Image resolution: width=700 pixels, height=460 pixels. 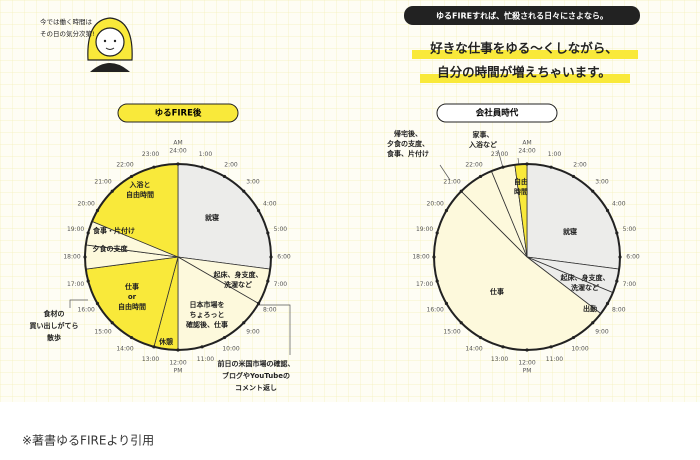 What do you see at coordinates (580, 165) in the screenshot?
I see `hour-label: 2:00` at bounding box center [580, 165].